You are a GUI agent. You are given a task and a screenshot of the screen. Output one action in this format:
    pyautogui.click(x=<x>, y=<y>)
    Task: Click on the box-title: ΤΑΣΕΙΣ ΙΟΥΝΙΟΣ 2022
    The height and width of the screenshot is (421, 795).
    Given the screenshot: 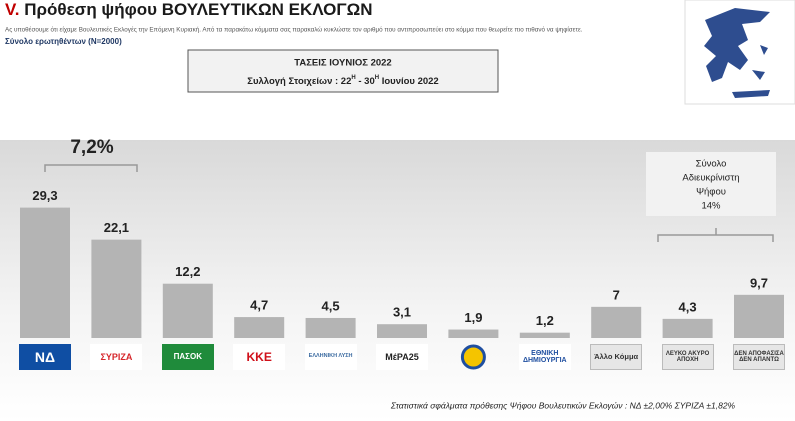 What is the action you would take?
    pyautogui.click(x=342, y=63)
    